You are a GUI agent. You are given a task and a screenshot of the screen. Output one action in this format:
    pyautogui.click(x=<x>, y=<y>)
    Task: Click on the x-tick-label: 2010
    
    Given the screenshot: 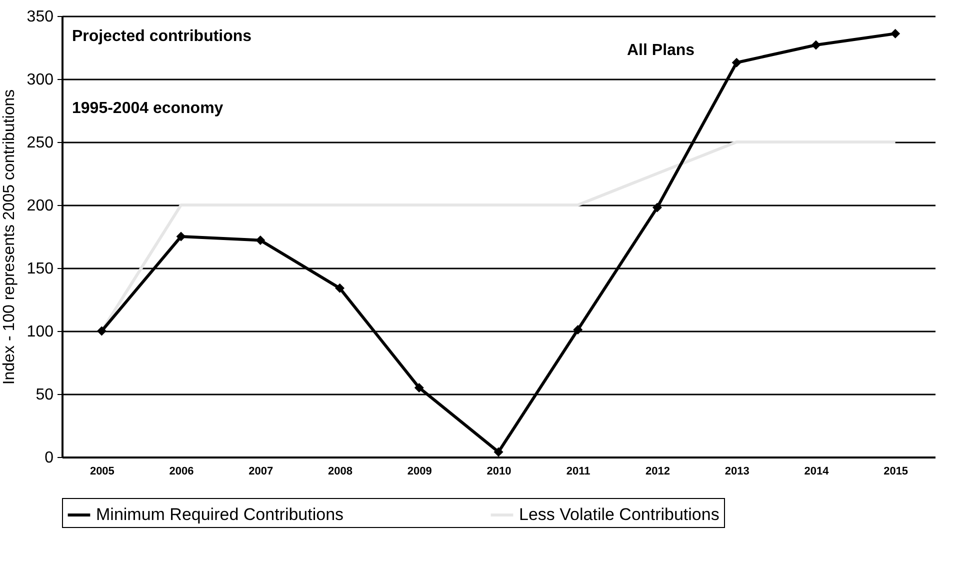 What is the action you would take?
    pyautogui.click(x=499, y=472)
    